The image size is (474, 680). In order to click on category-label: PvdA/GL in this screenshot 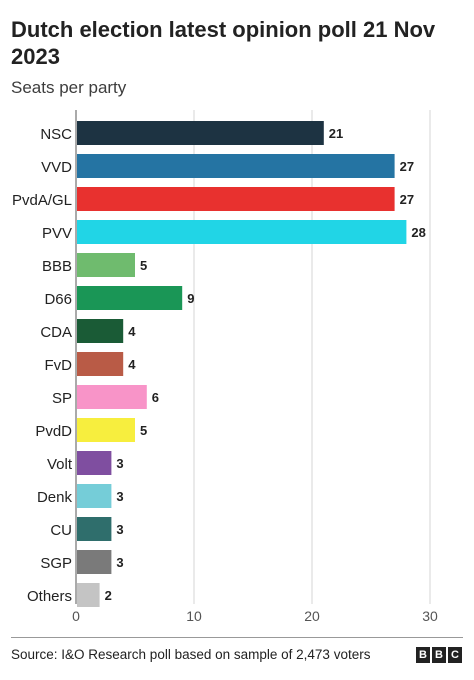, I will do `click(42, 200)`.